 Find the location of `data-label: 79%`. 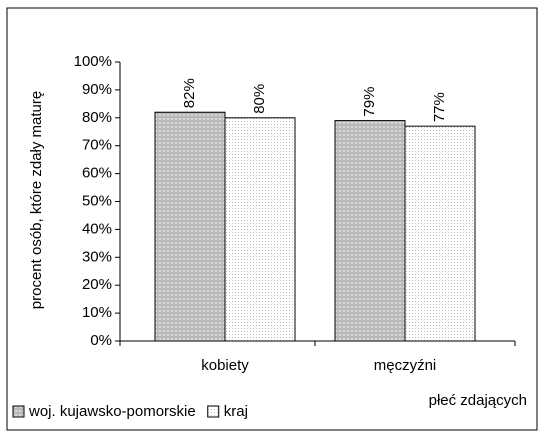

data-label: 79% is located at coordinates (369, 102).